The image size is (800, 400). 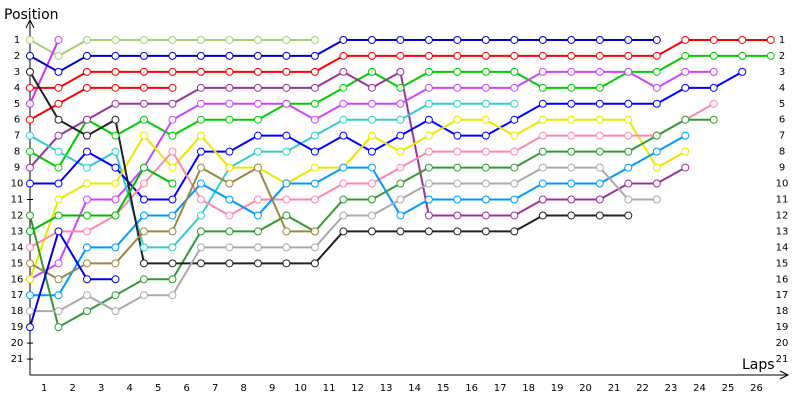 What do you see at coordinates (329, 388) in the screenshot?
I see `x-tick-label: 11` at bounding box center [329, 388].